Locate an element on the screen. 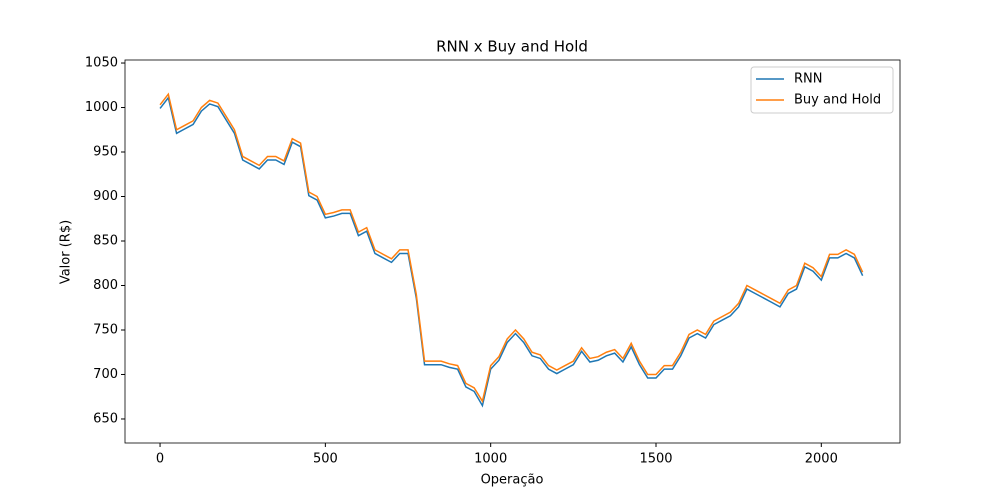 The height and width of the screenshot is (504, 1000). y-tick-label: 850 is located at coordinates (105, 240).